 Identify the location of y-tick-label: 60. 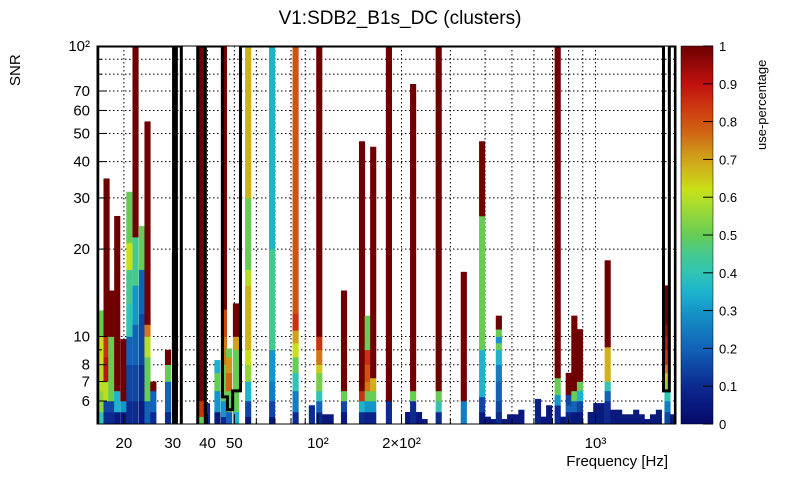
(81, 110).